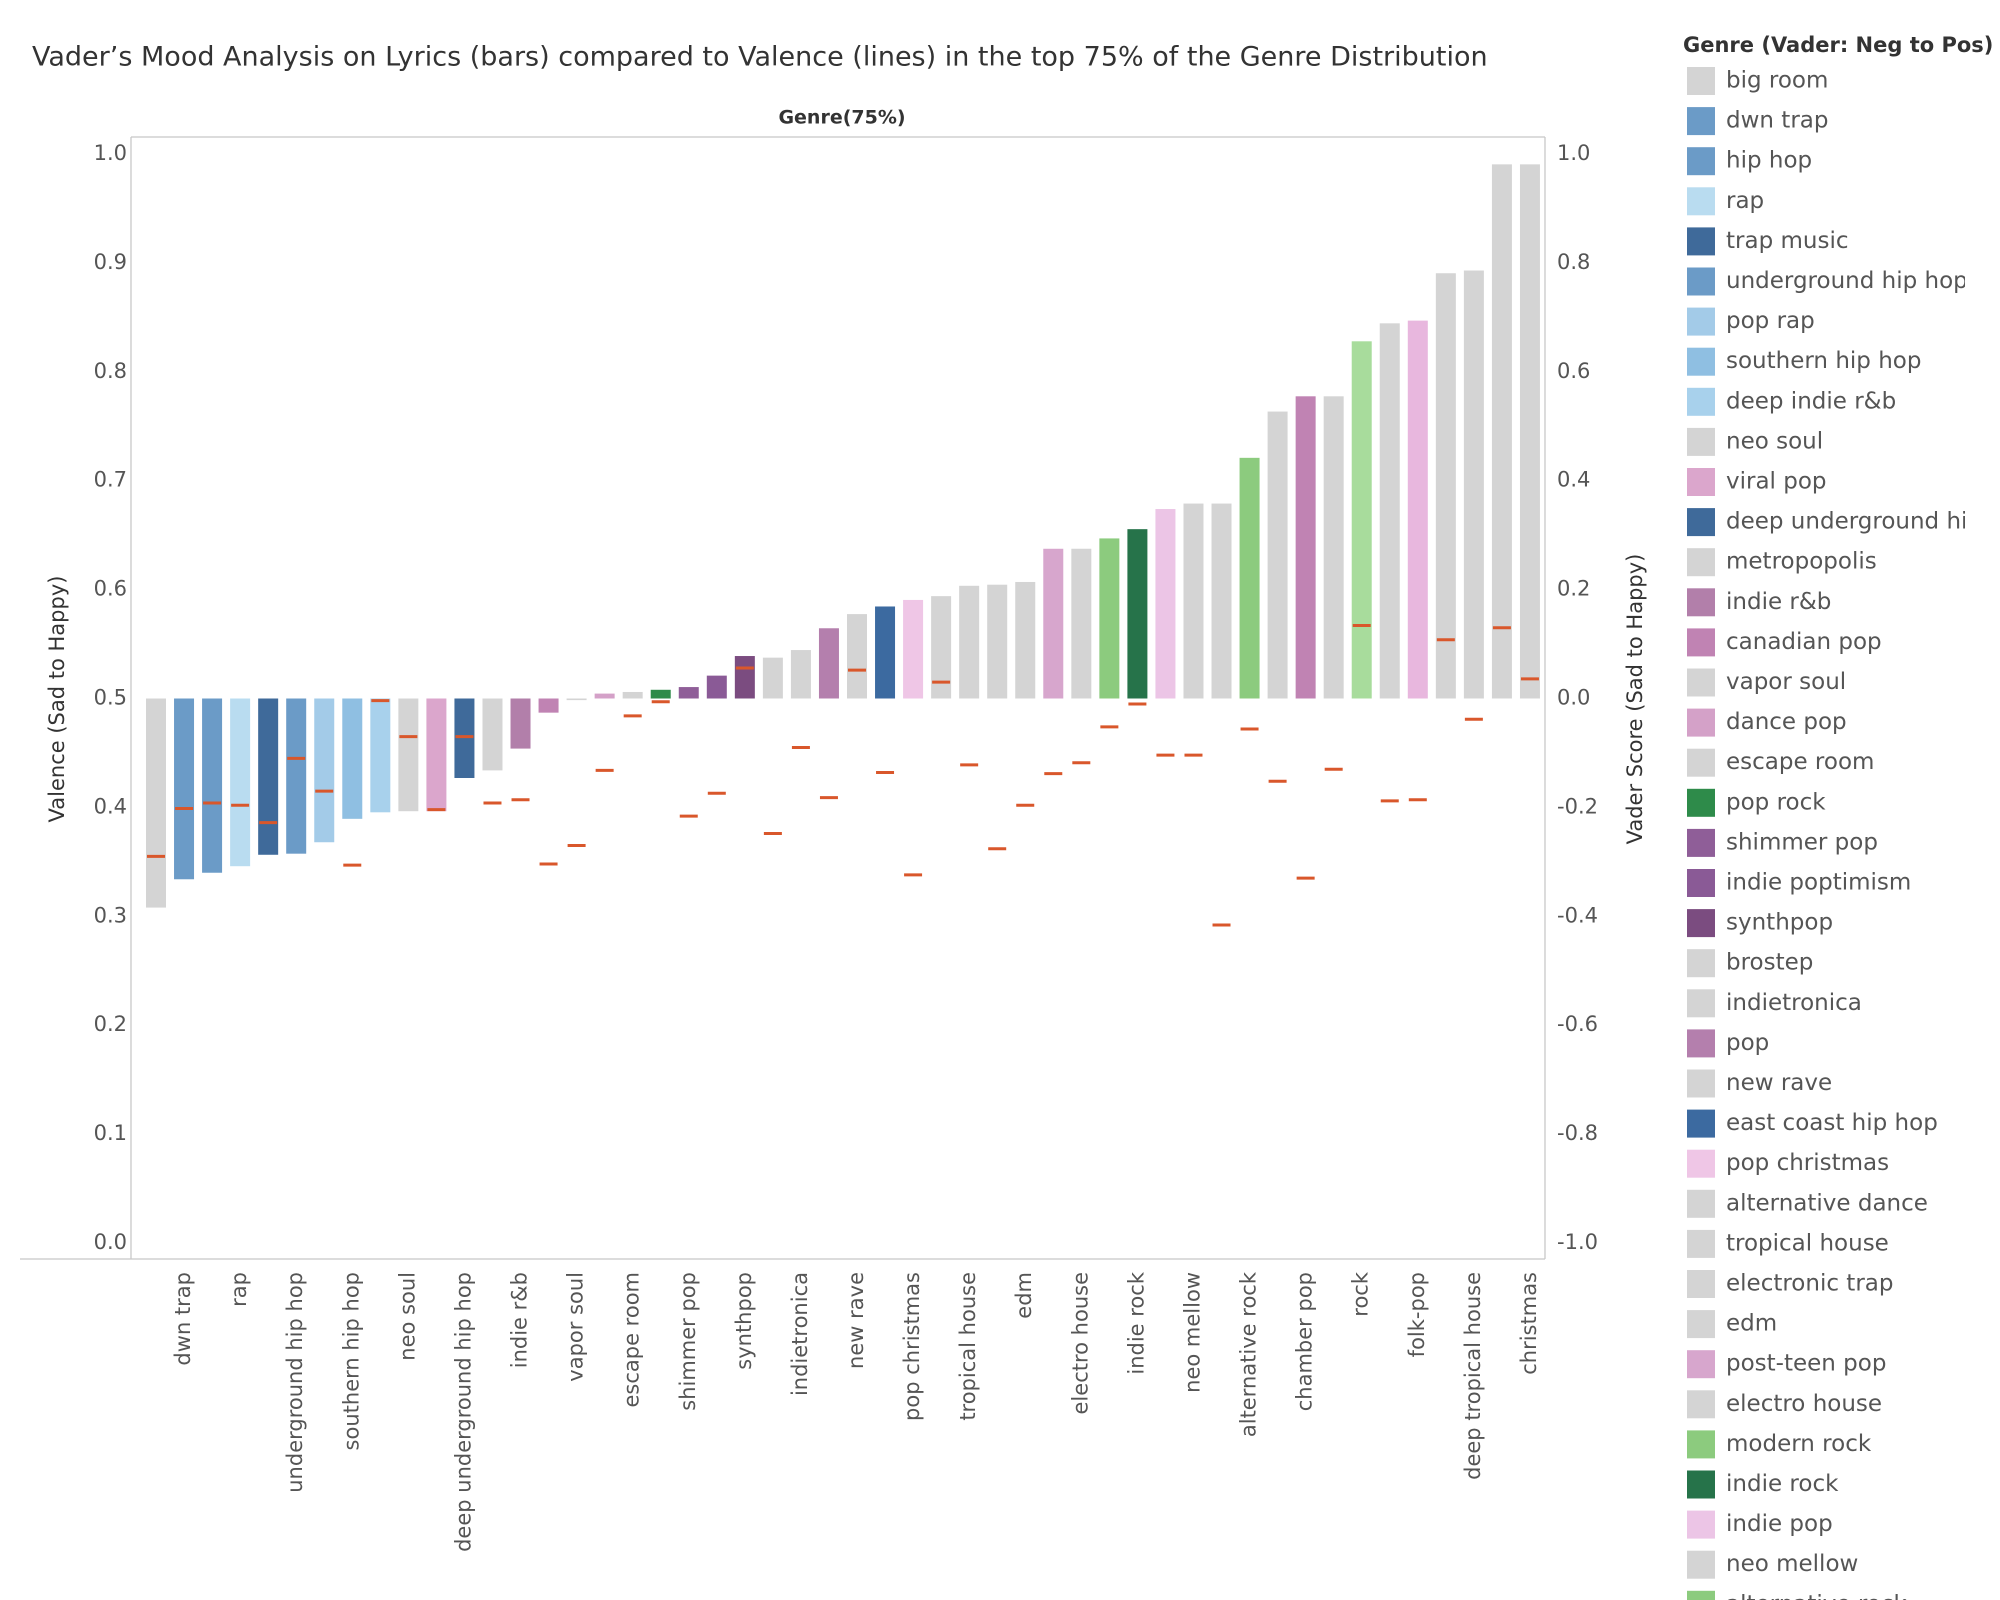  Describe the element at coordinates (1473, 1376) in the screenshot. I see `x-tick-label: deep tropical house` at that location.